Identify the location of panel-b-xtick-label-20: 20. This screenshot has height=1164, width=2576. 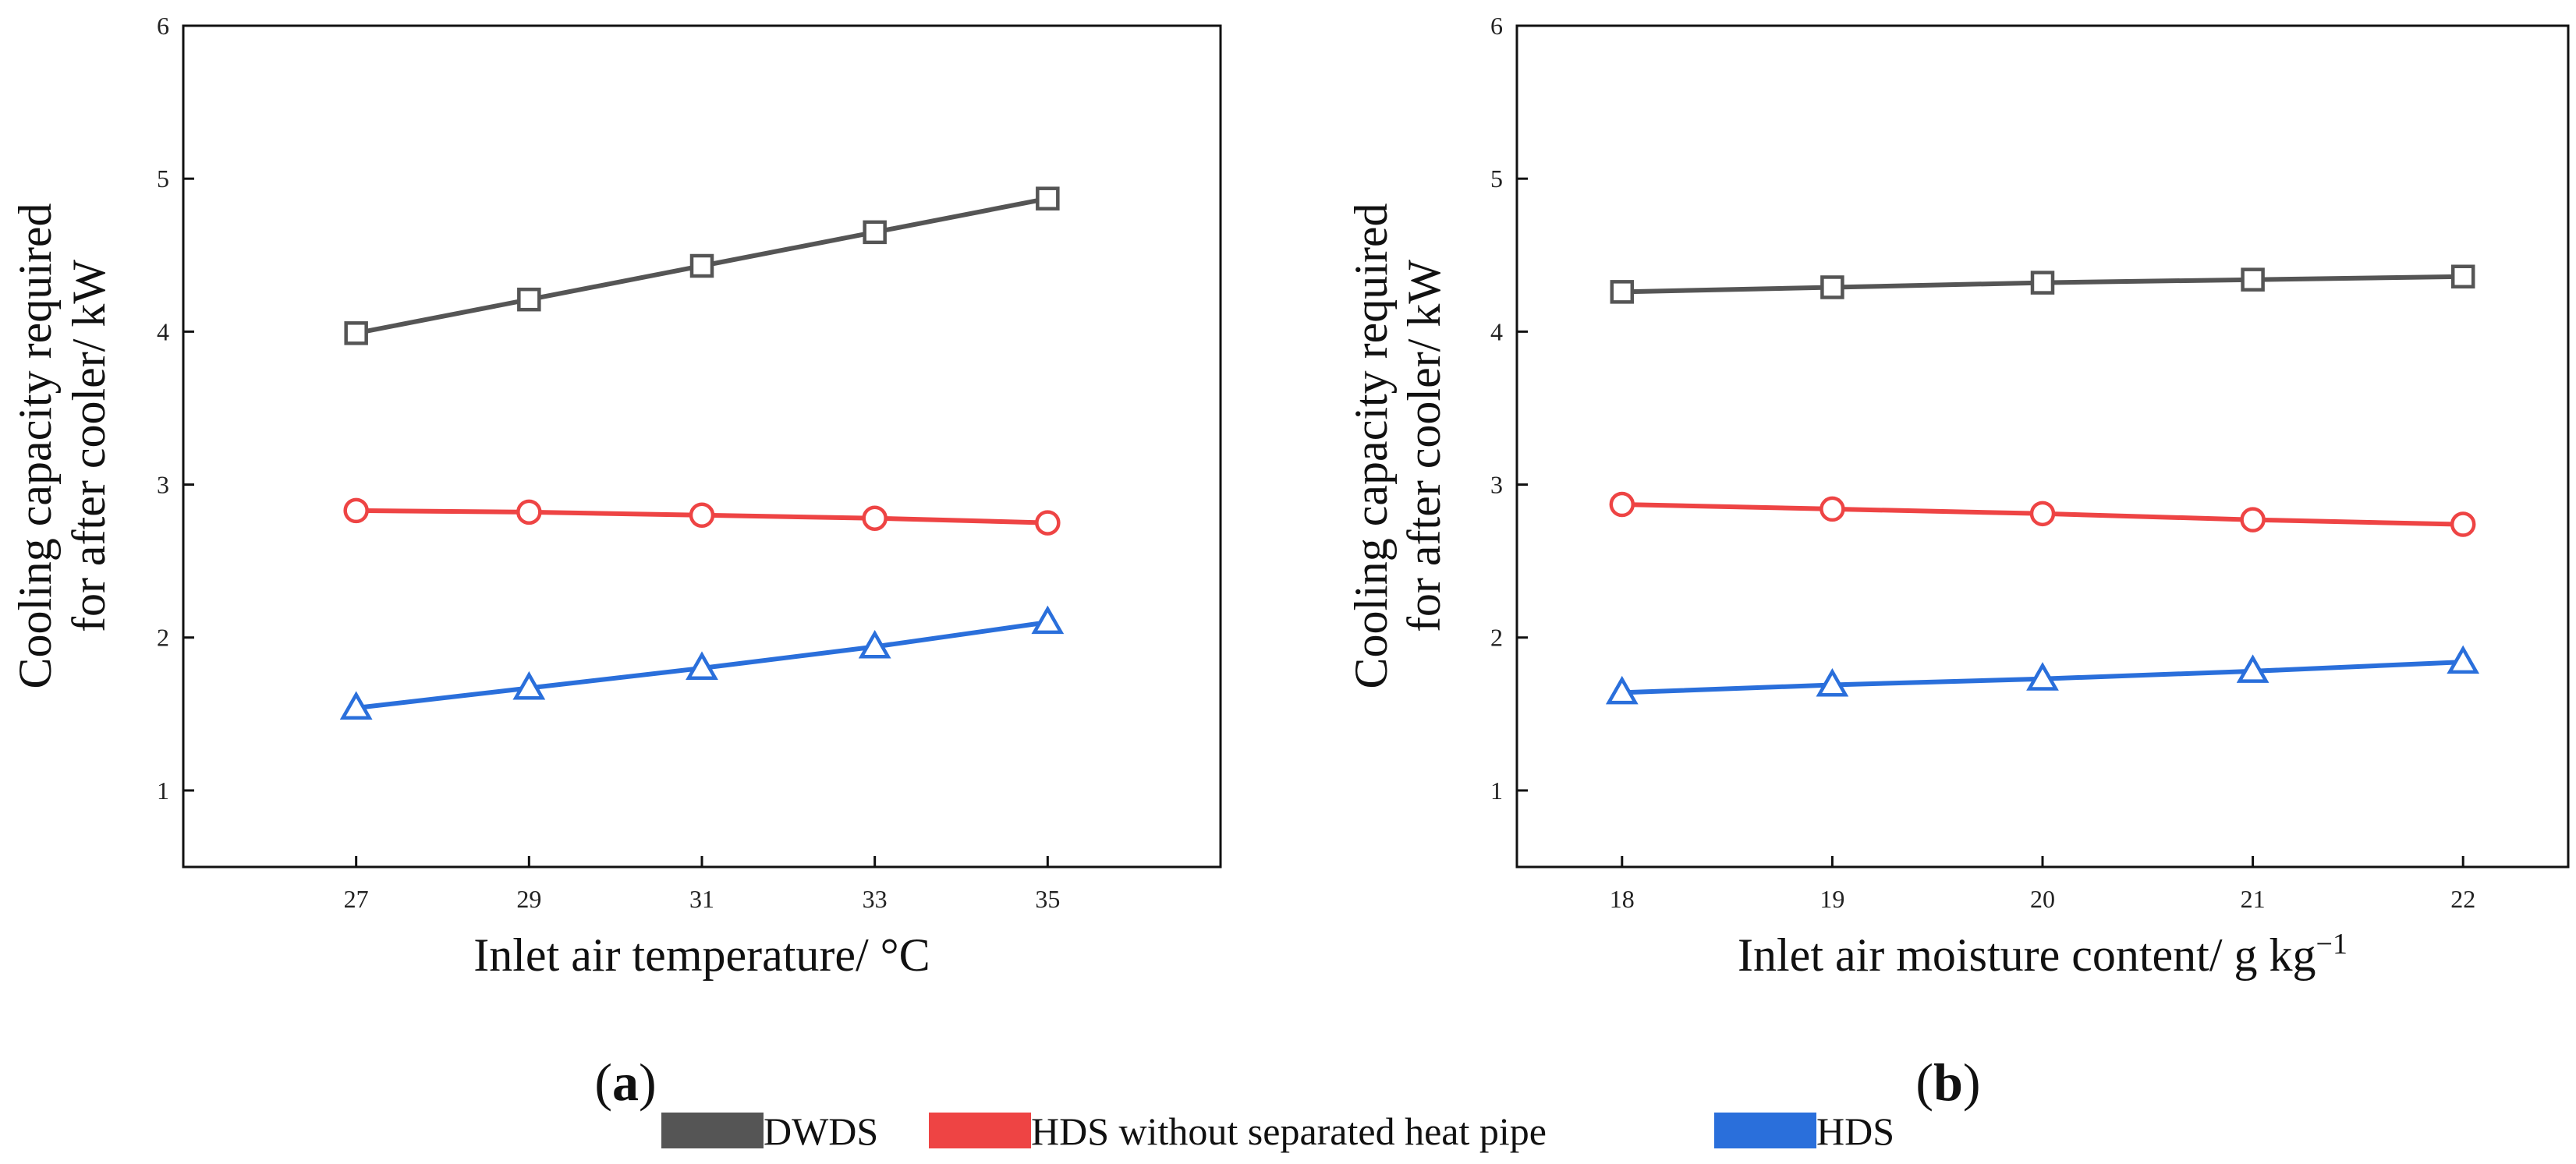
(2043, 899).